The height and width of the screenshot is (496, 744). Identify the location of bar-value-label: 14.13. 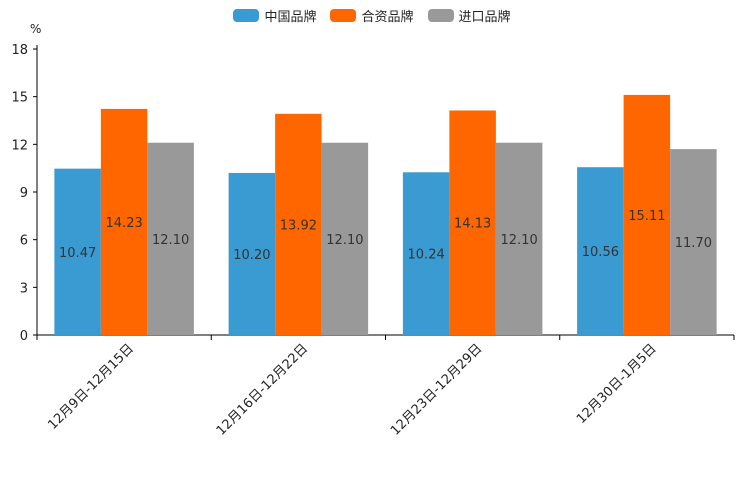
(472, 224).